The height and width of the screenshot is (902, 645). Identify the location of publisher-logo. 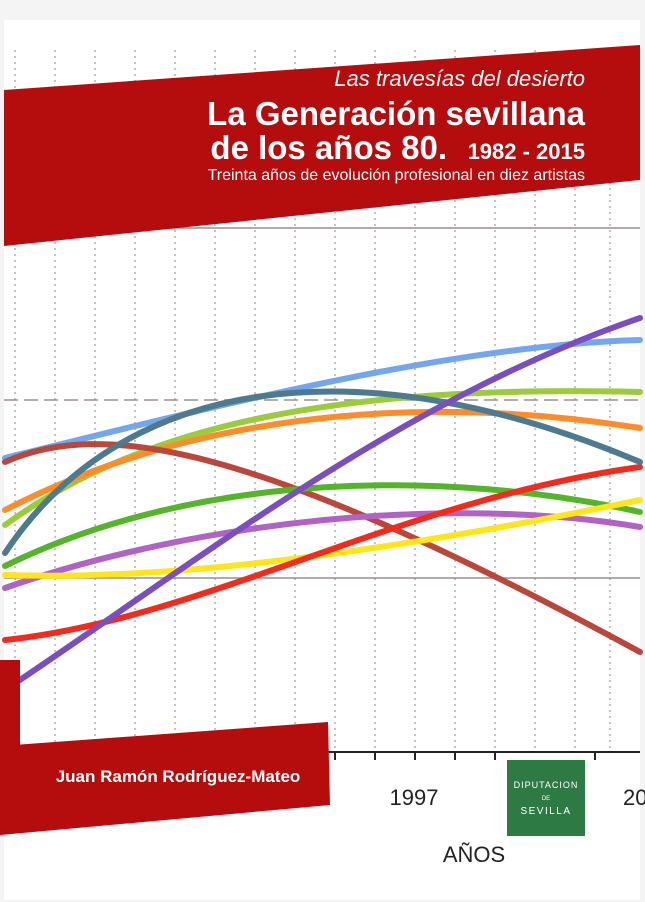
(546, 798).